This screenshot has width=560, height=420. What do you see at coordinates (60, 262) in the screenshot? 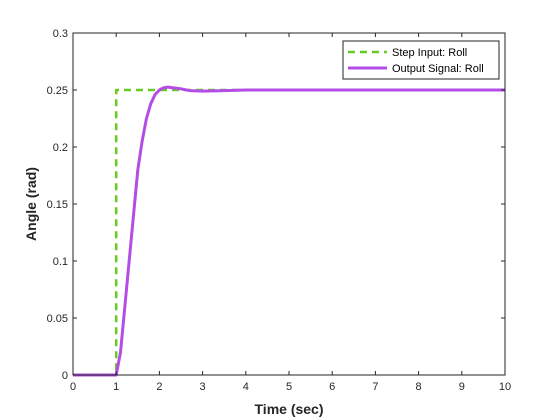
I see `y-tick-label: 0.1` at bounding box center [60, 262].